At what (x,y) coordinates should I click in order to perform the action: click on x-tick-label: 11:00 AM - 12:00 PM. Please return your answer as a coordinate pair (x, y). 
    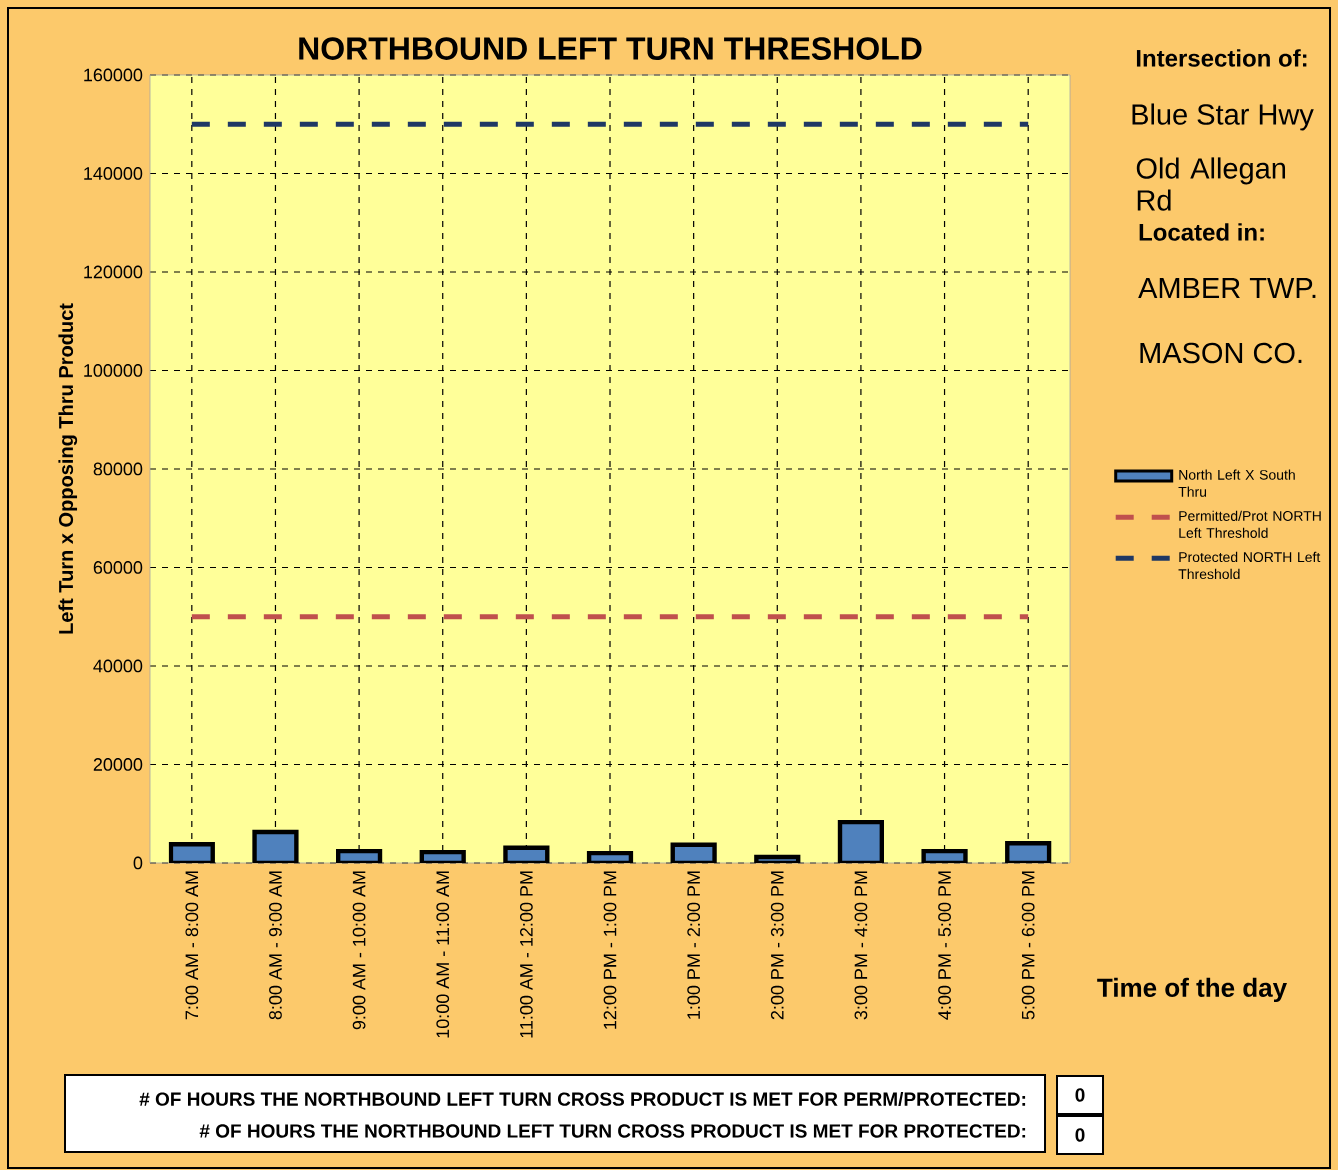
    Looking at the image, I should click on (526, 954).